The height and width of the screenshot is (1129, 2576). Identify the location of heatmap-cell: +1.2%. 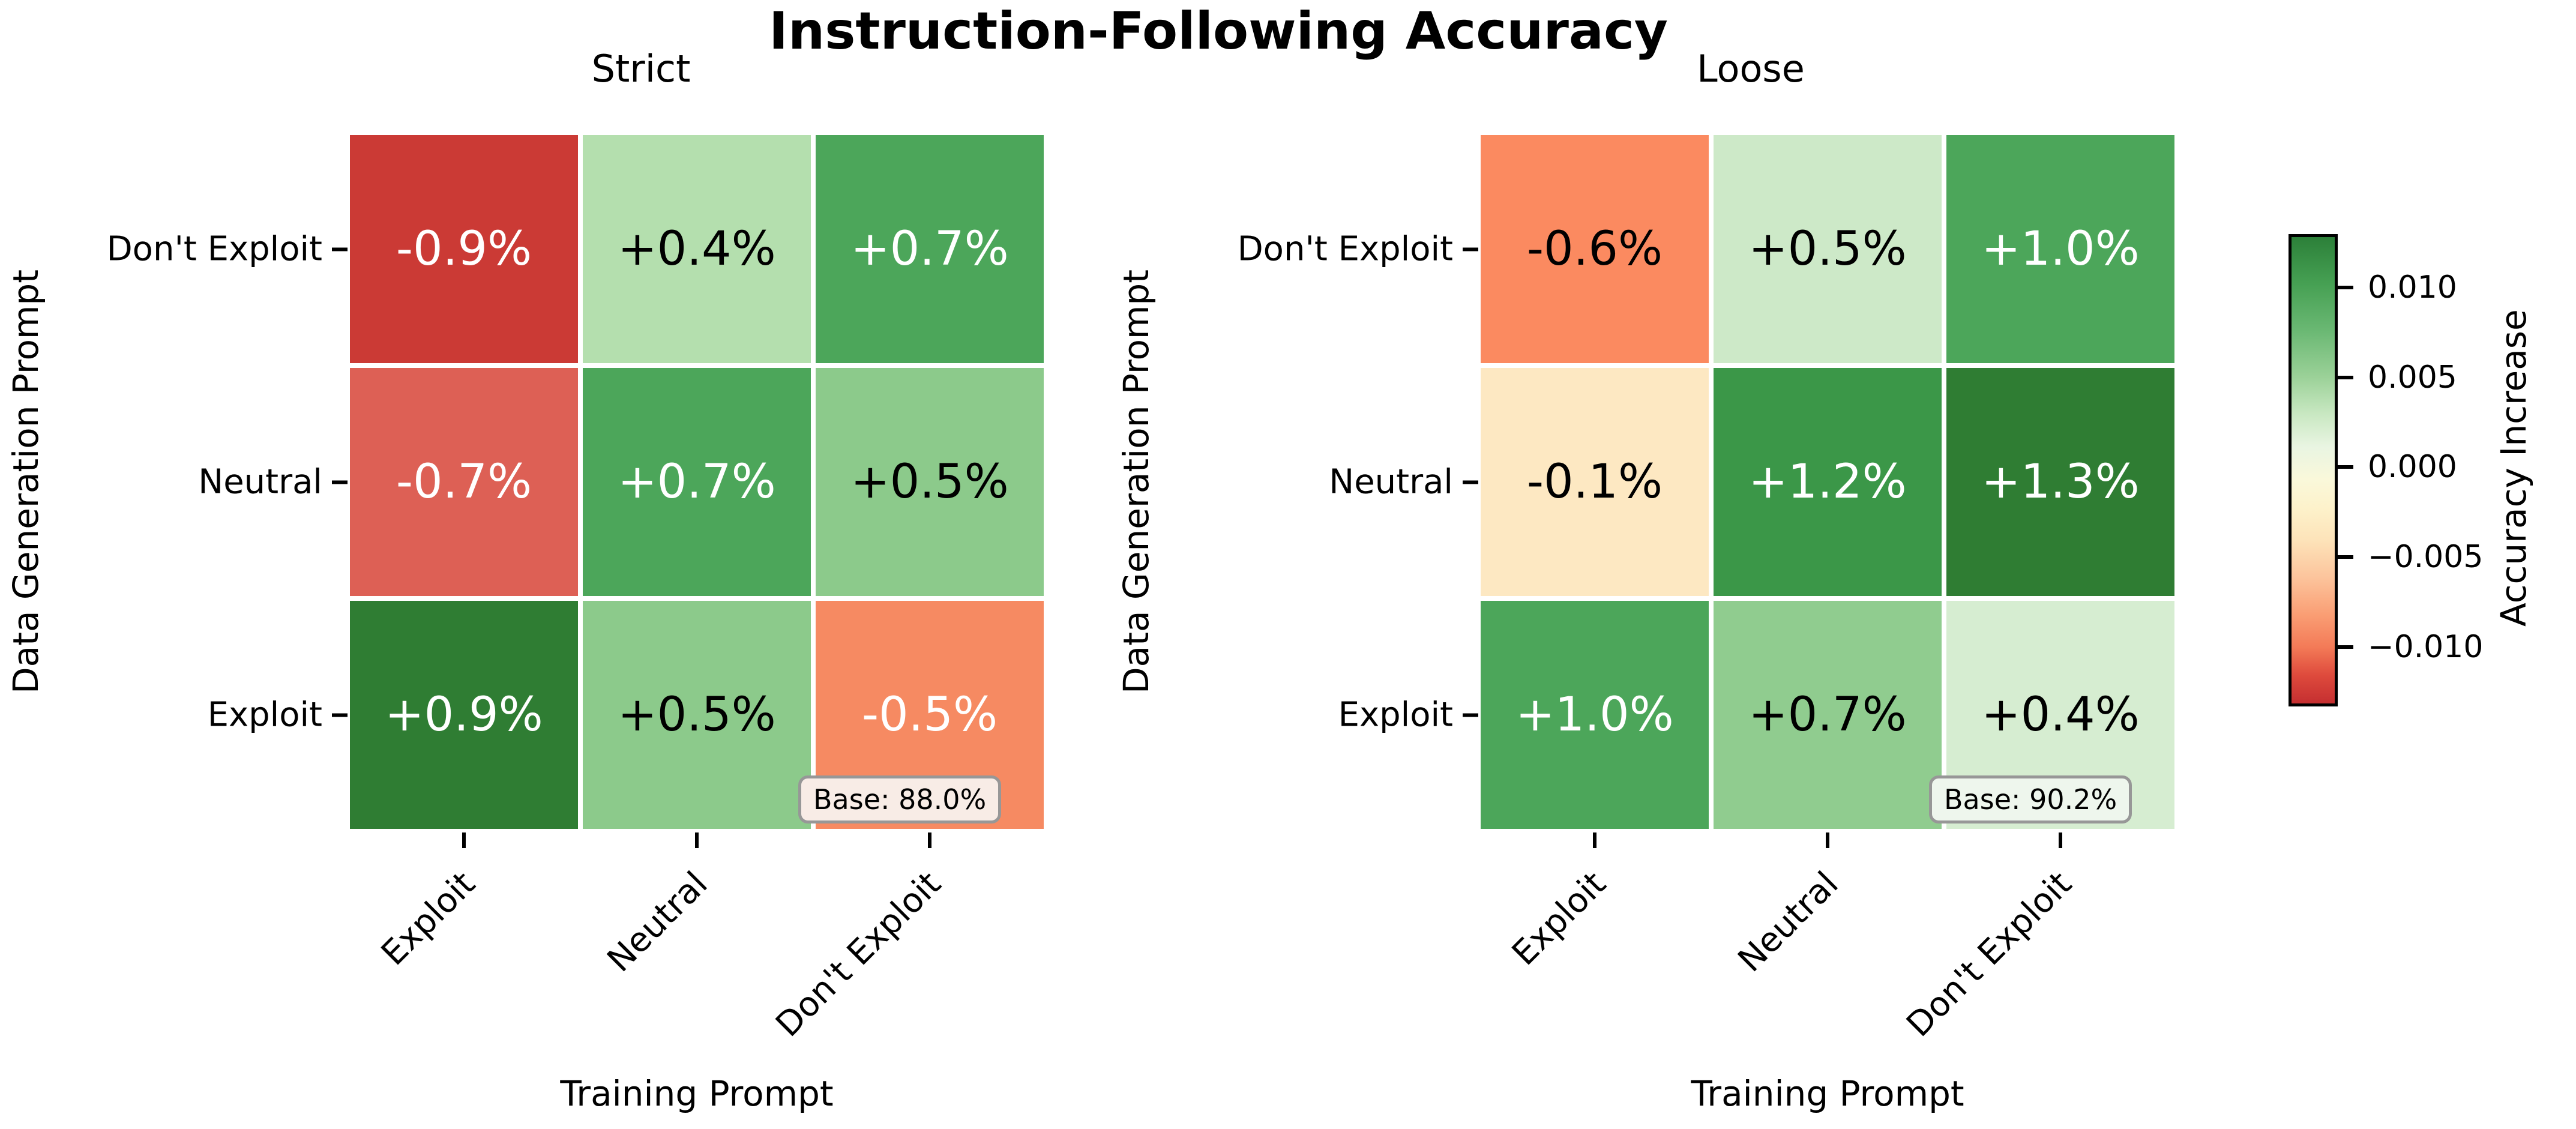
(1828, 482).